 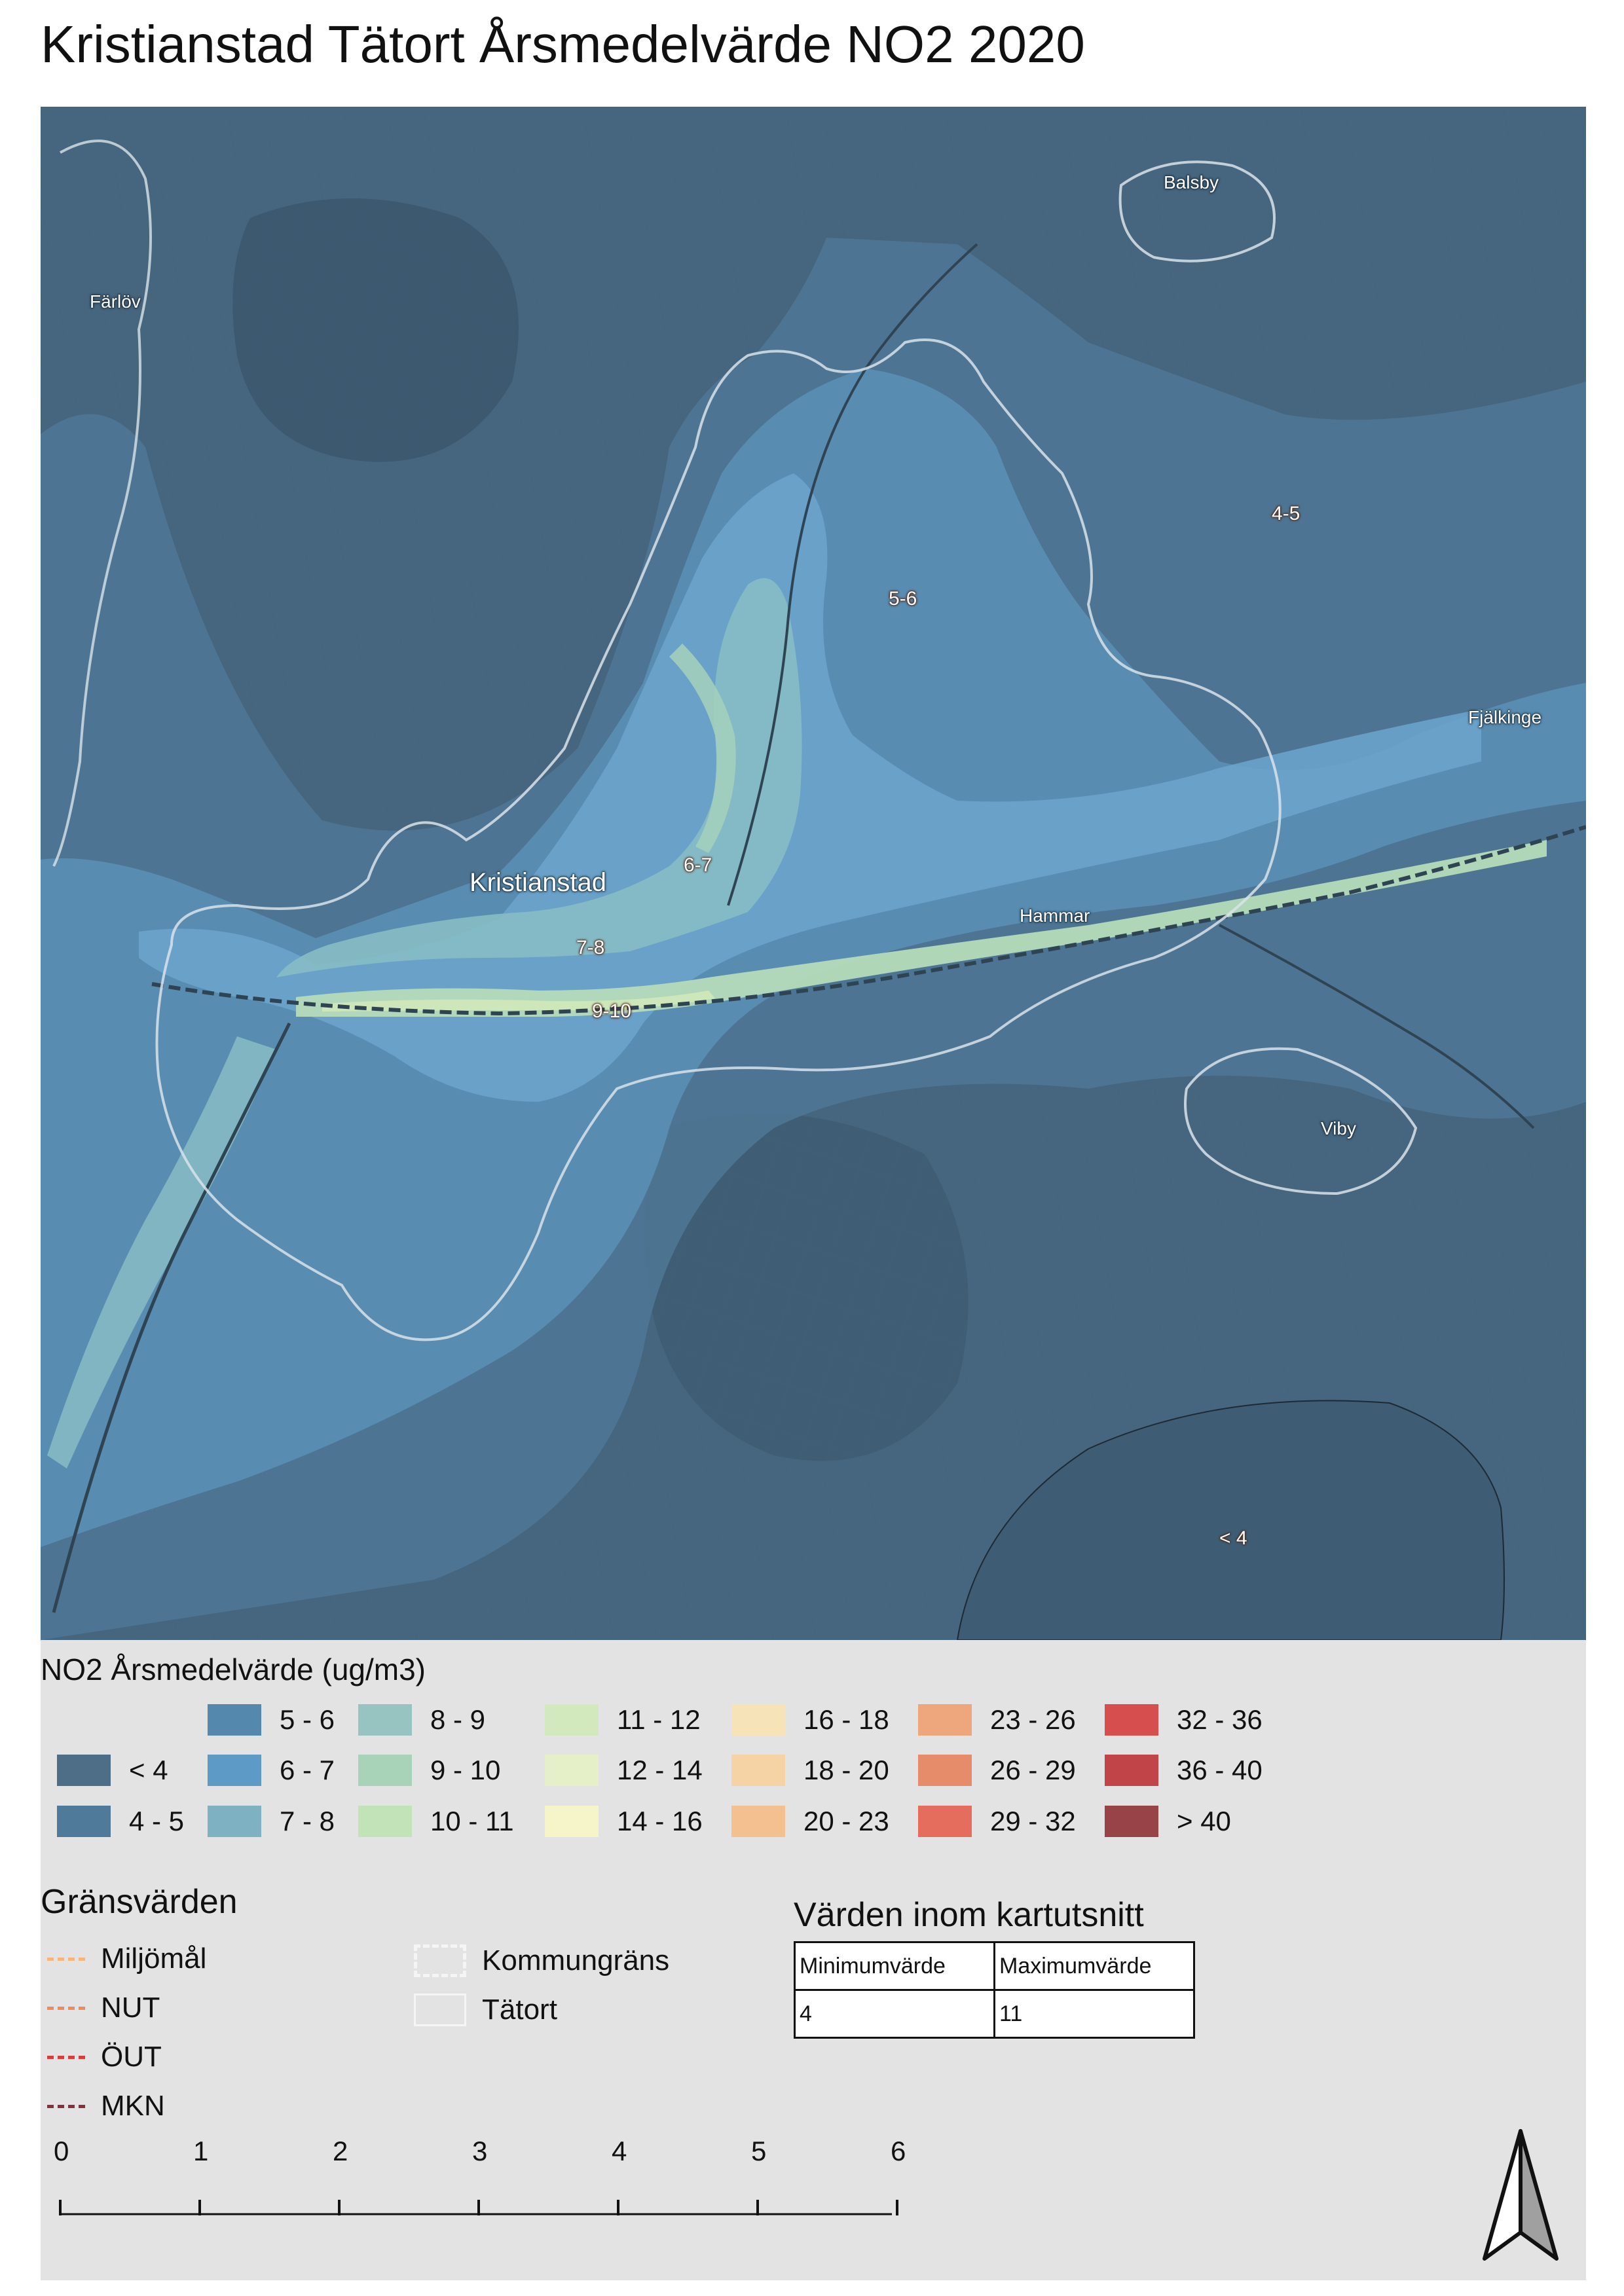 What do you see at coordinates (612, 1011) in the screenshot?
I see `zone-label-9-10: 9-10` at bounding box center [612, 1011].